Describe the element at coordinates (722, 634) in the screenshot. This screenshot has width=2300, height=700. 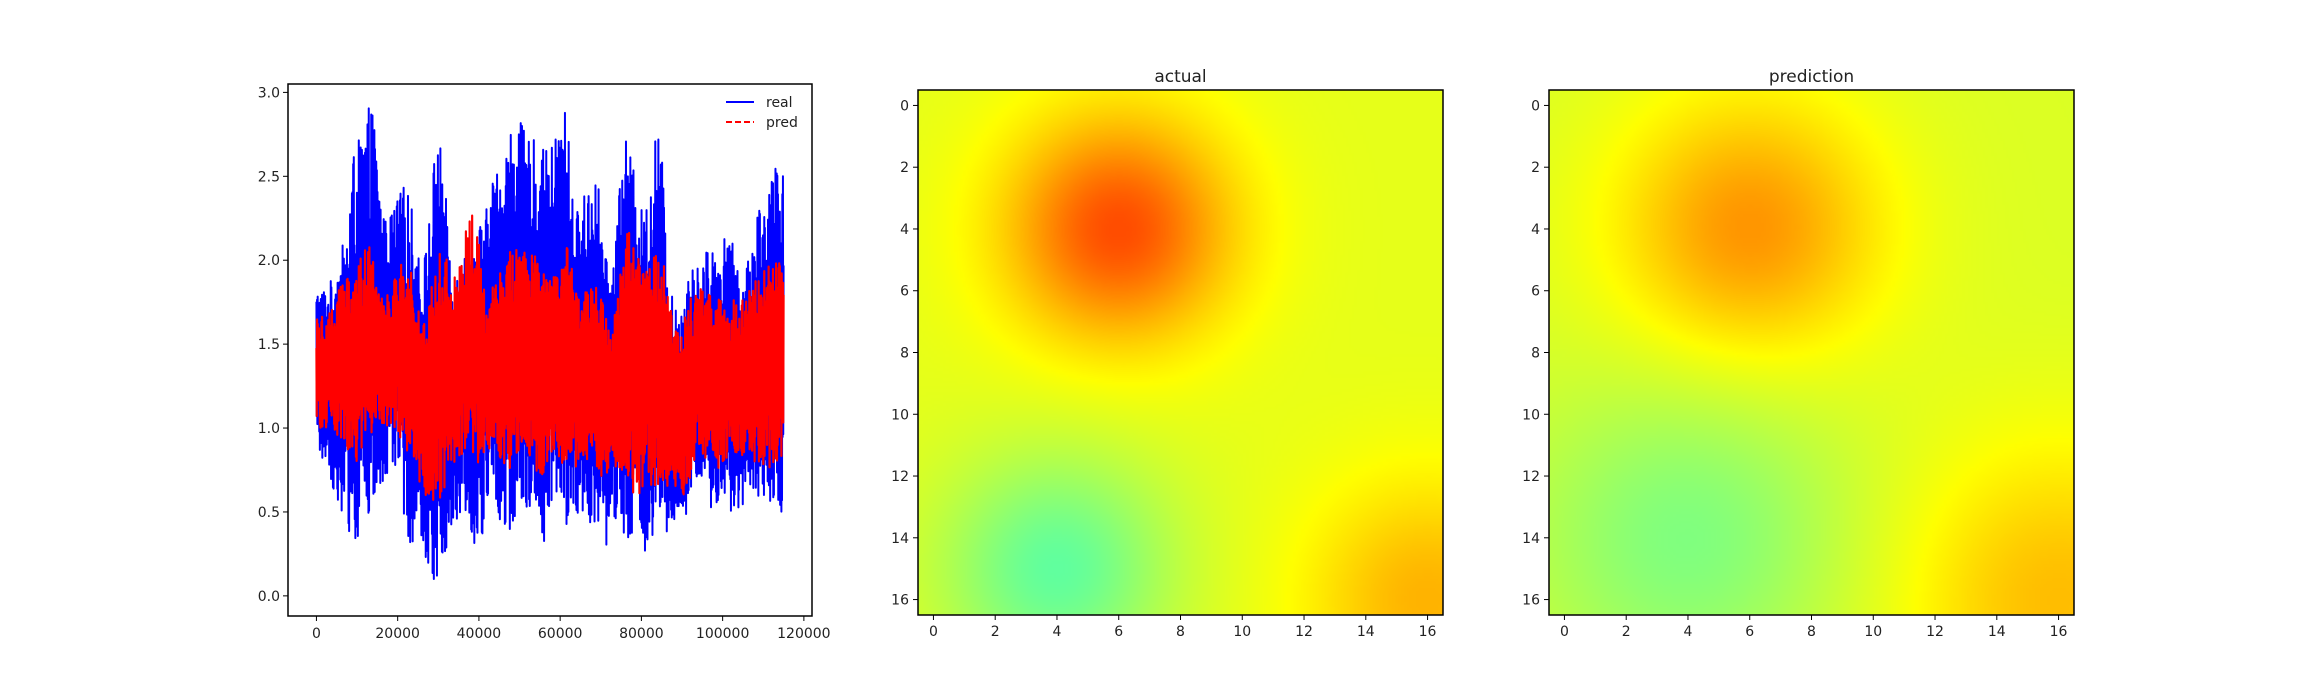
I see `x-tick-label: 100000` at that location.